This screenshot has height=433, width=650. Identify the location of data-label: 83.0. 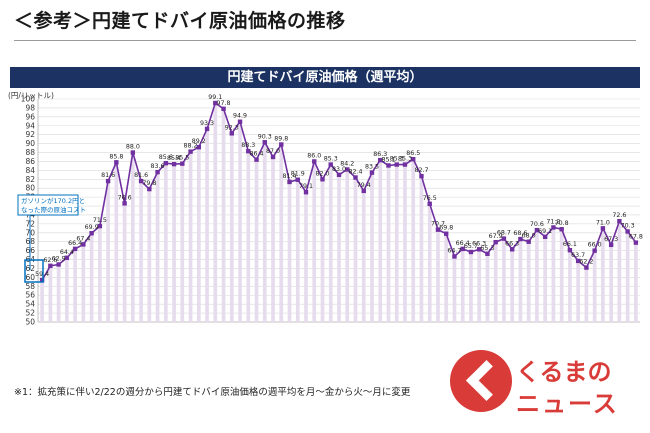
(339, 169).